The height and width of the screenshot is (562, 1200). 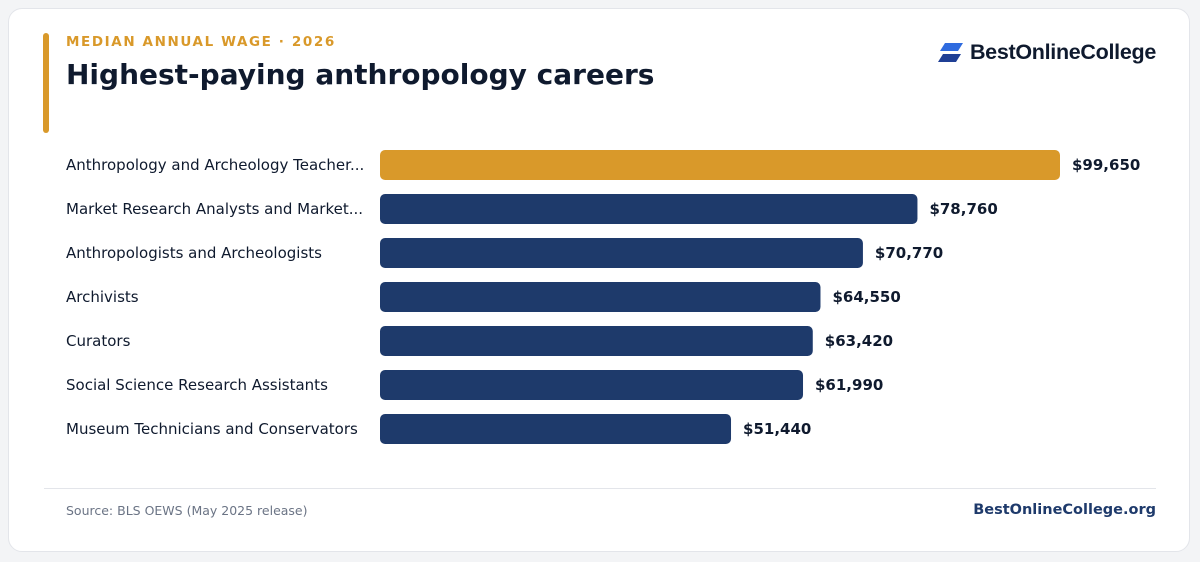 I want to click on site-link: BestOnlineCollege.org, so click(x=1064, y=510).